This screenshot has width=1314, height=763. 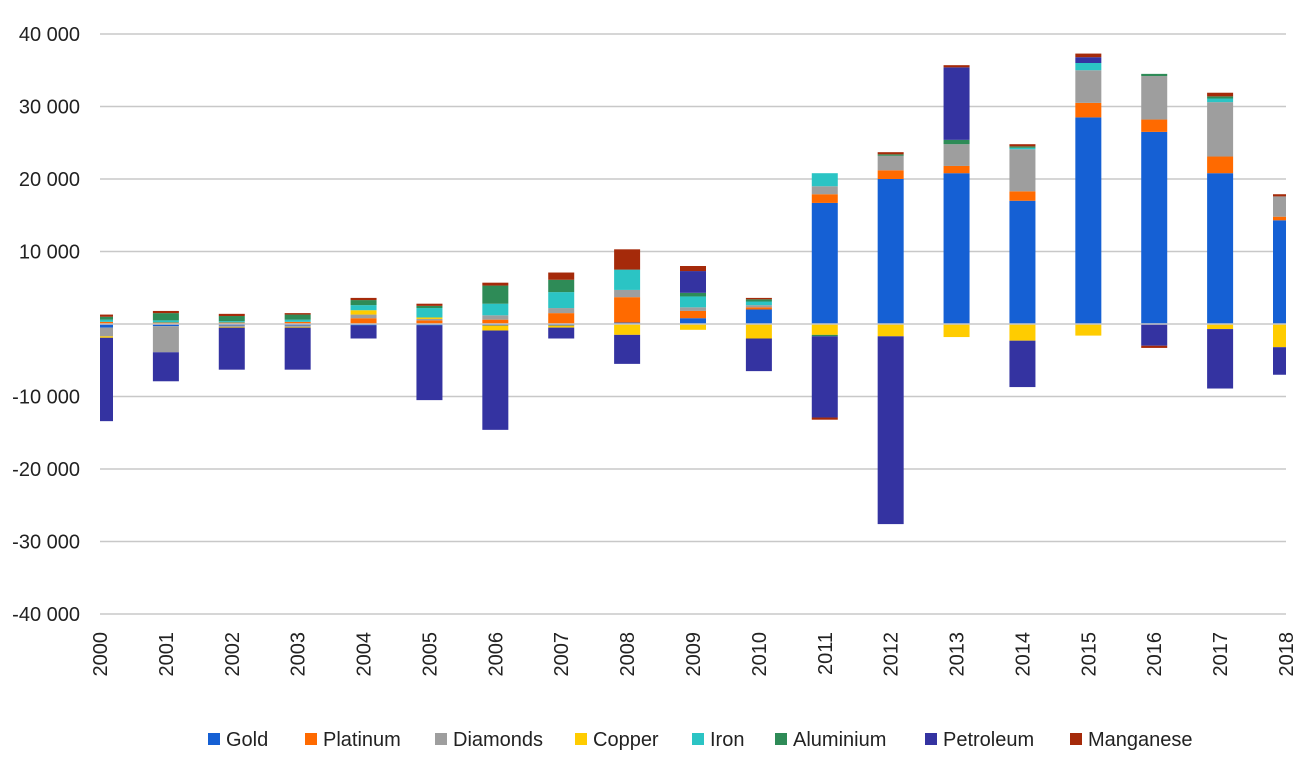 I want to click on bar-segment-diamonds-2018, so click(x=1279, y=206).